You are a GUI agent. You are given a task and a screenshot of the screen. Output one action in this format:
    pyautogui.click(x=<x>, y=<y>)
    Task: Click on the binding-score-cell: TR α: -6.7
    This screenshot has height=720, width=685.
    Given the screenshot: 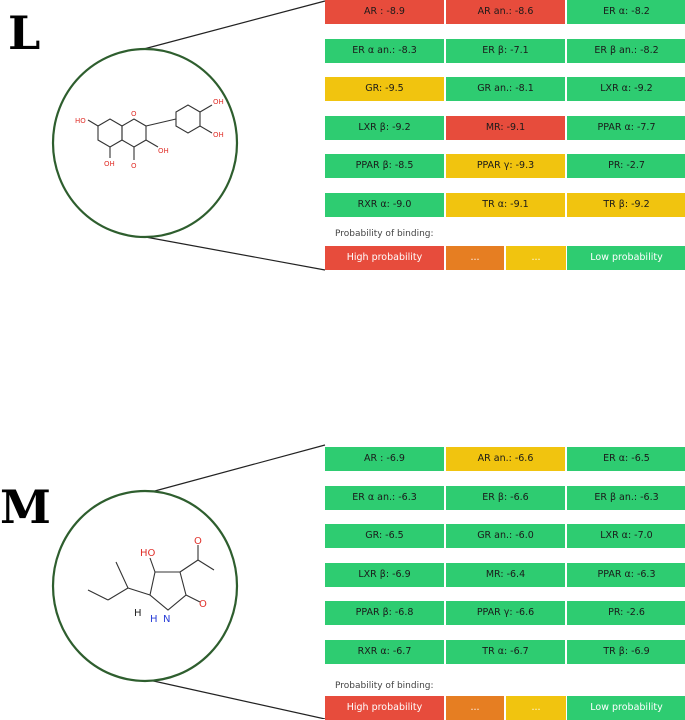 What is the action you would take?
    pyautogui.click(x=505, y=652)
    